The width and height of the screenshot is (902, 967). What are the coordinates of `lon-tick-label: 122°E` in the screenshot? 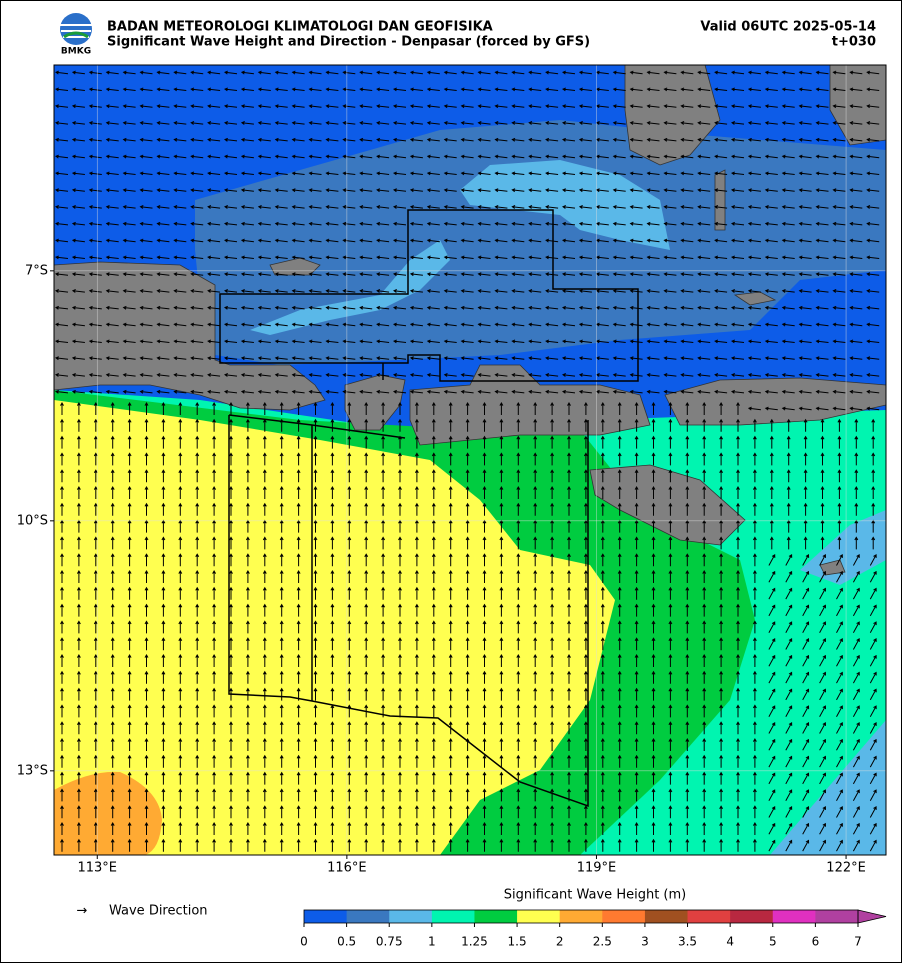 It's located at (846, 868).